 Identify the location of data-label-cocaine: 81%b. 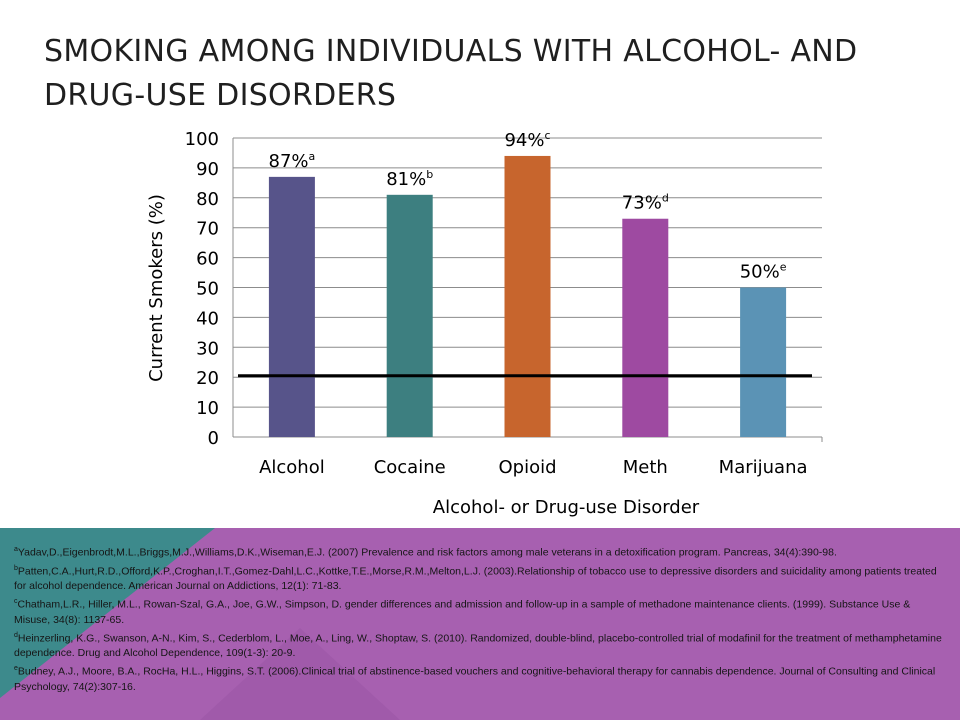
(409, 179).